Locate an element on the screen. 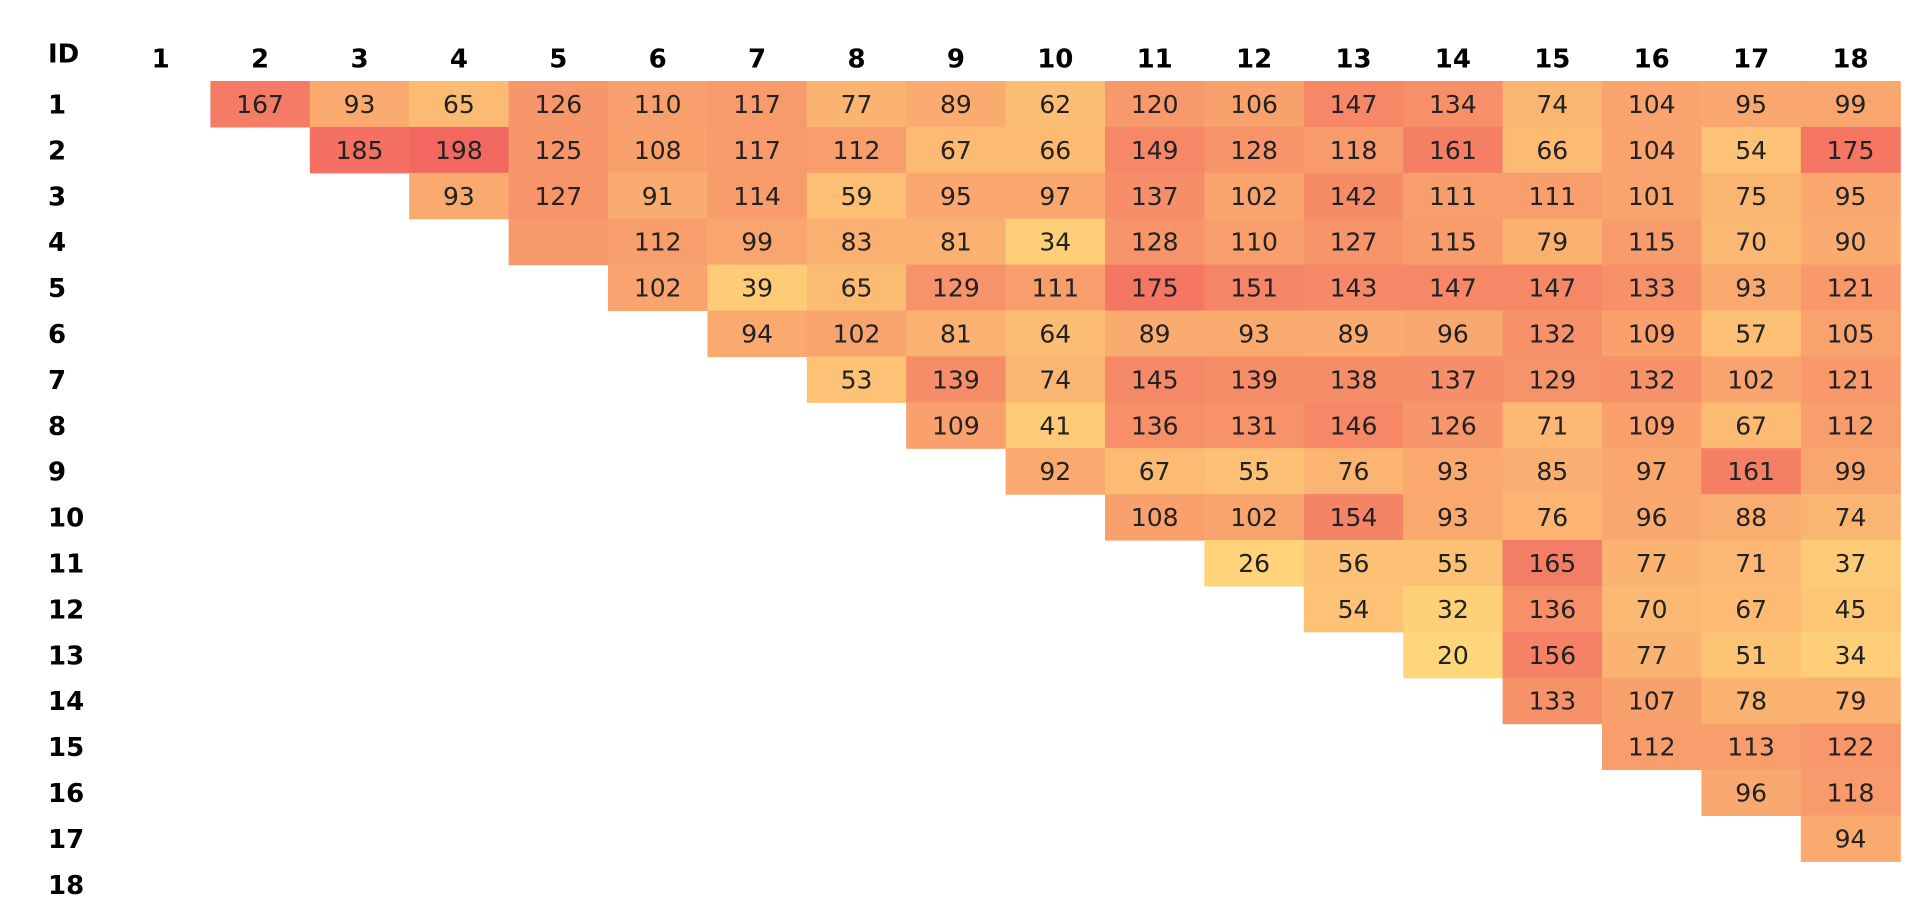 This screenshot has width=1908, height=910. column-header-17: 17 is located at coordinates (1751, 60).